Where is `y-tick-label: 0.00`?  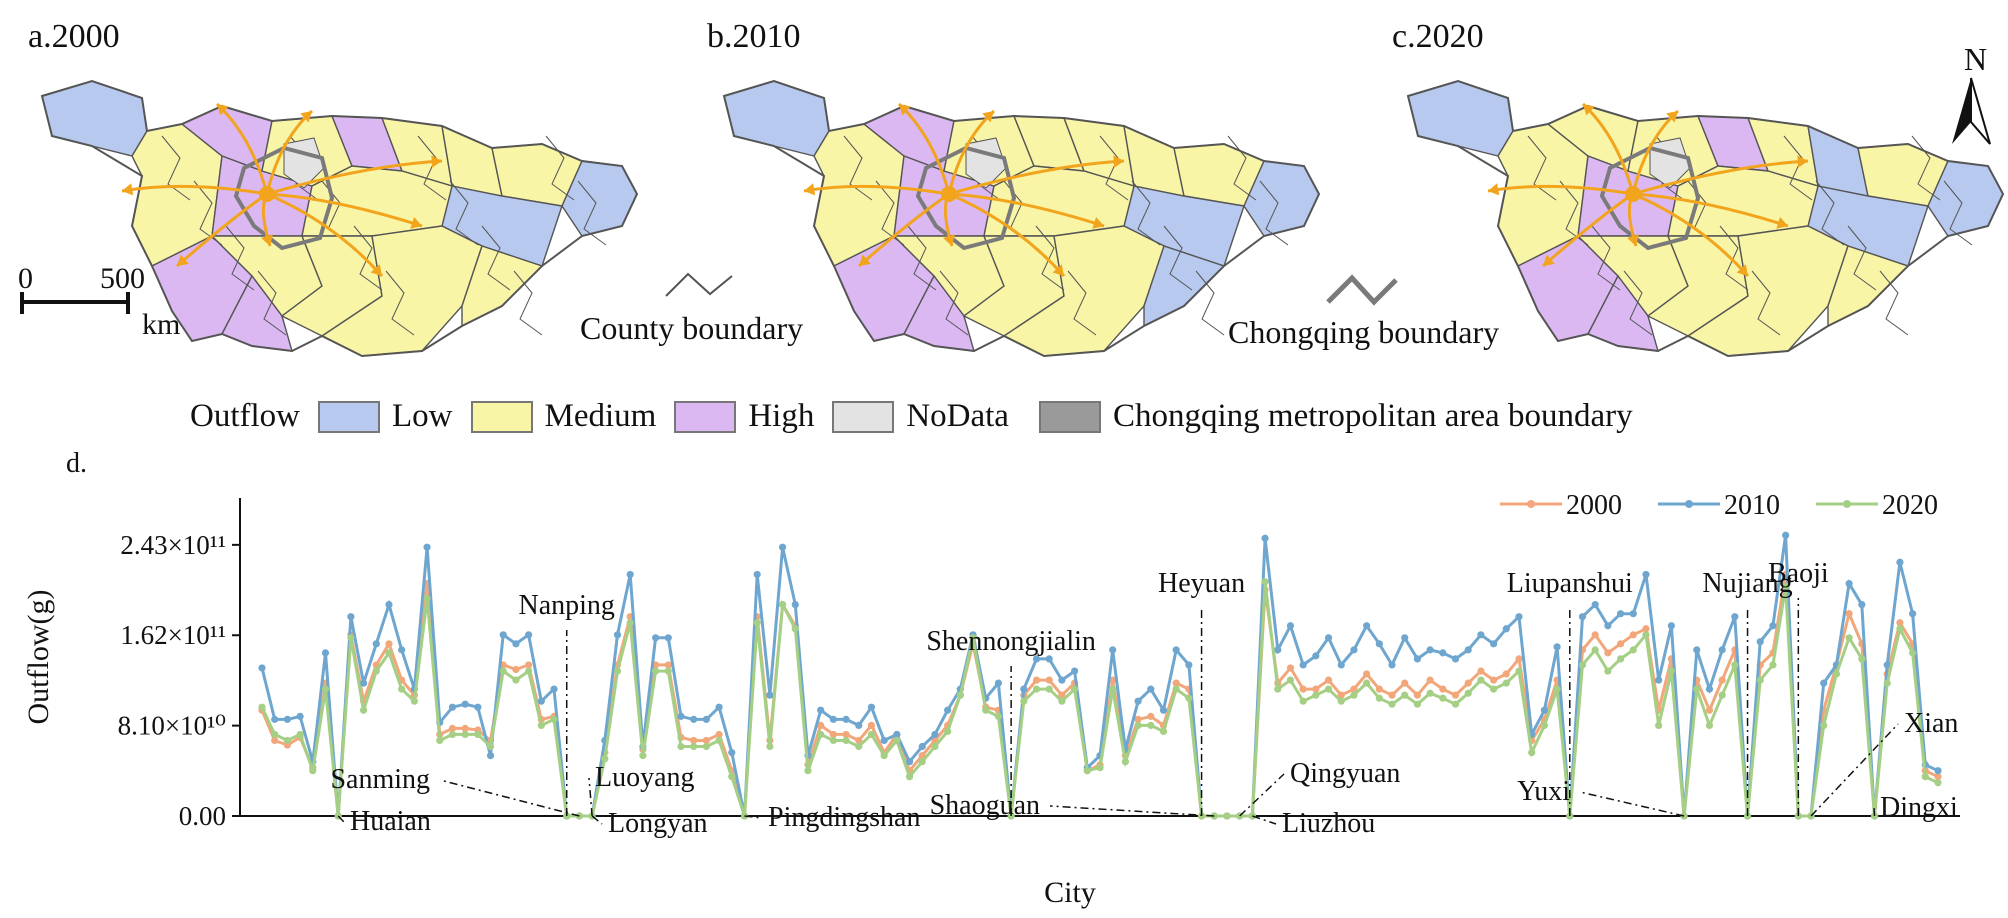 y-tick-label: 0.00 is located at coordinates (202, 816).